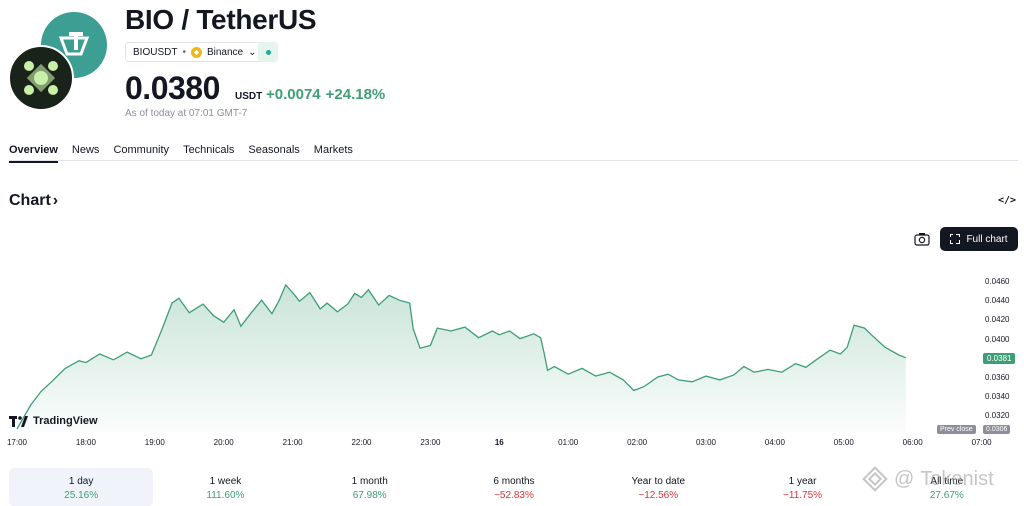 This screenshot has width=1024, height=506. I want to click on x-tick-label: 22:00, so click(361, 442).